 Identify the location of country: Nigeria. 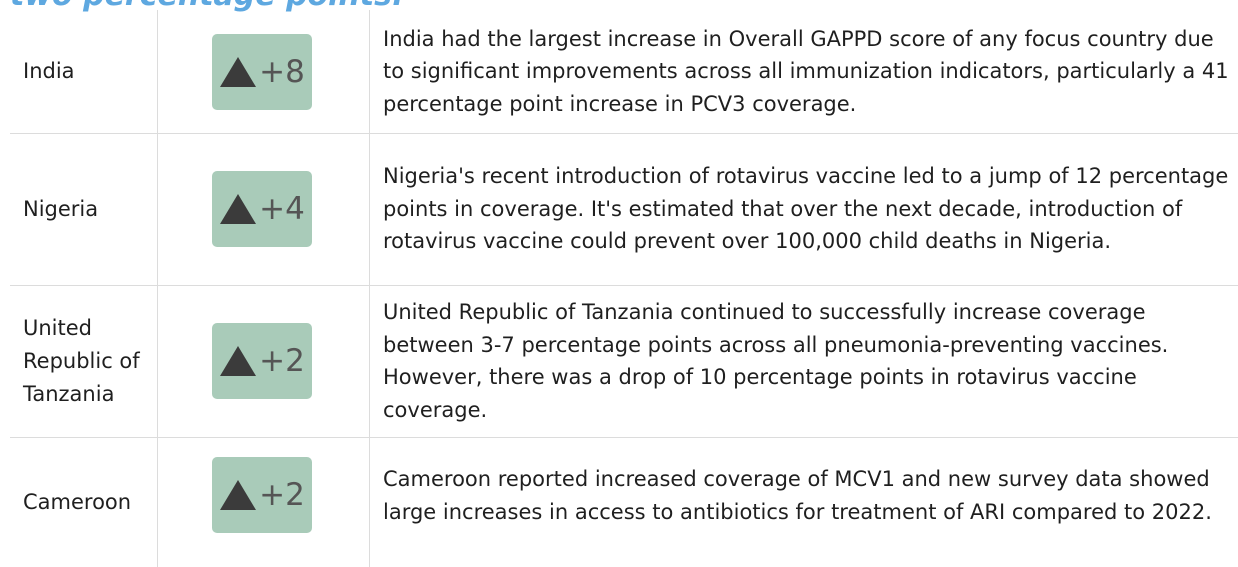
(61, 208).